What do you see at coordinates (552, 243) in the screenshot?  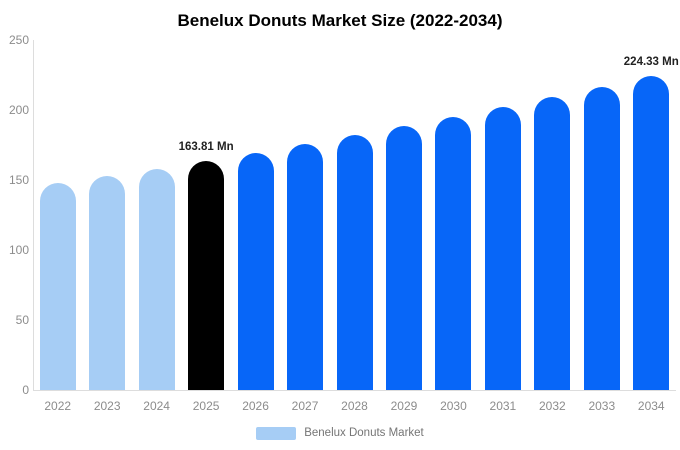 I see `bar-2032` at bounding box center [552, 243].